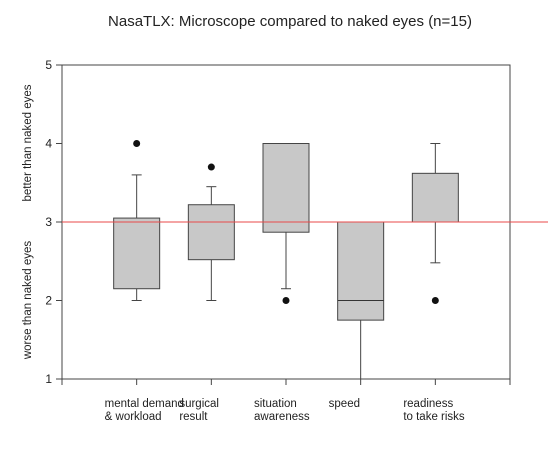 Image resolution: width=550 pixels, height=453 pixels. Describe the element at coordinates (133, 417) in the screenshot. I see `category-label-line: & workload` at that location.